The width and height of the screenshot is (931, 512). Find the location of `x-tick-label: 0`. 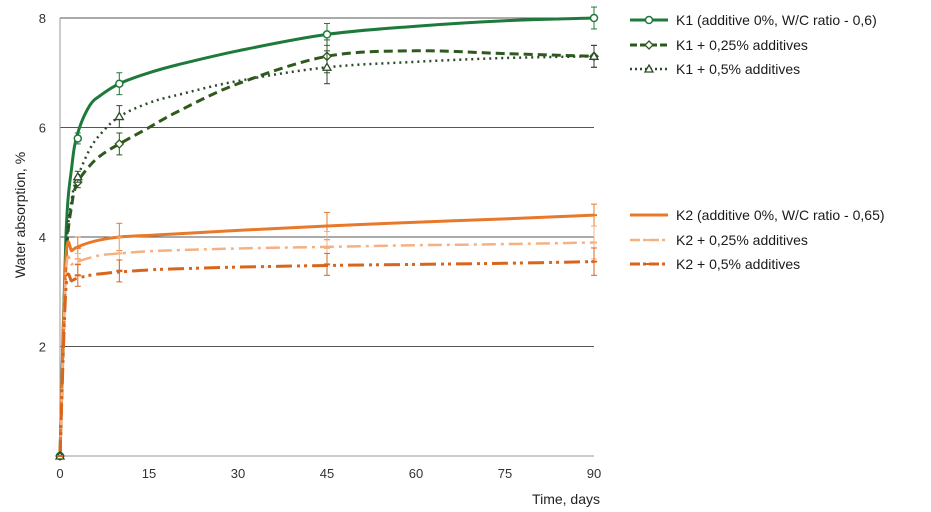

x-tick-label: 0 is located at coordinates (59, 473).